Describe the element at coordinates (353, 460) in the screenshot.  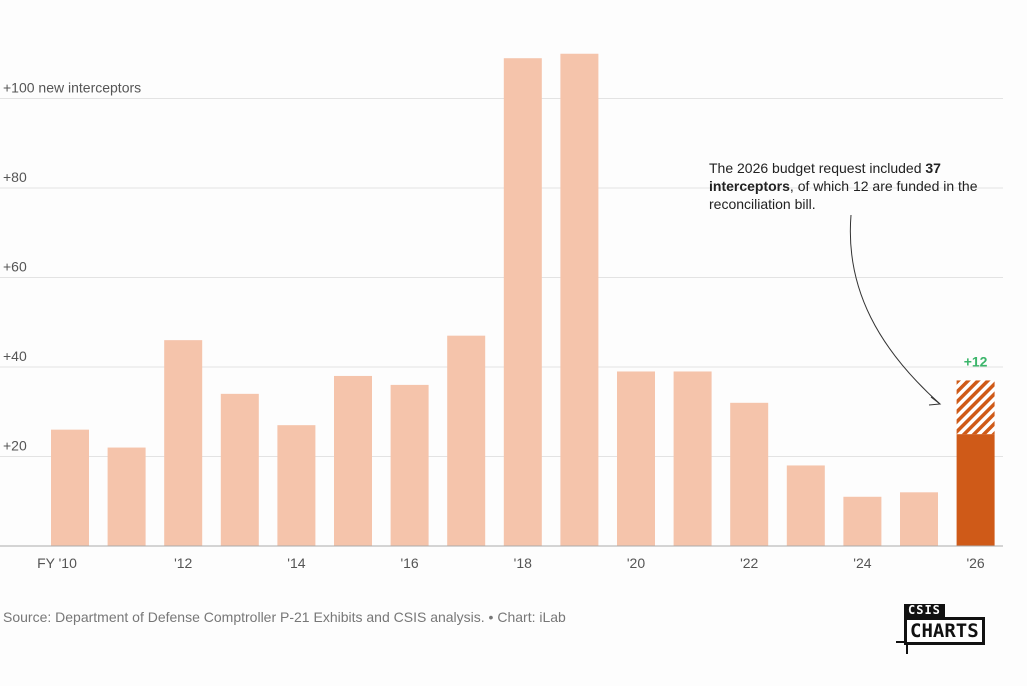
I see `bar-2015` at that location.